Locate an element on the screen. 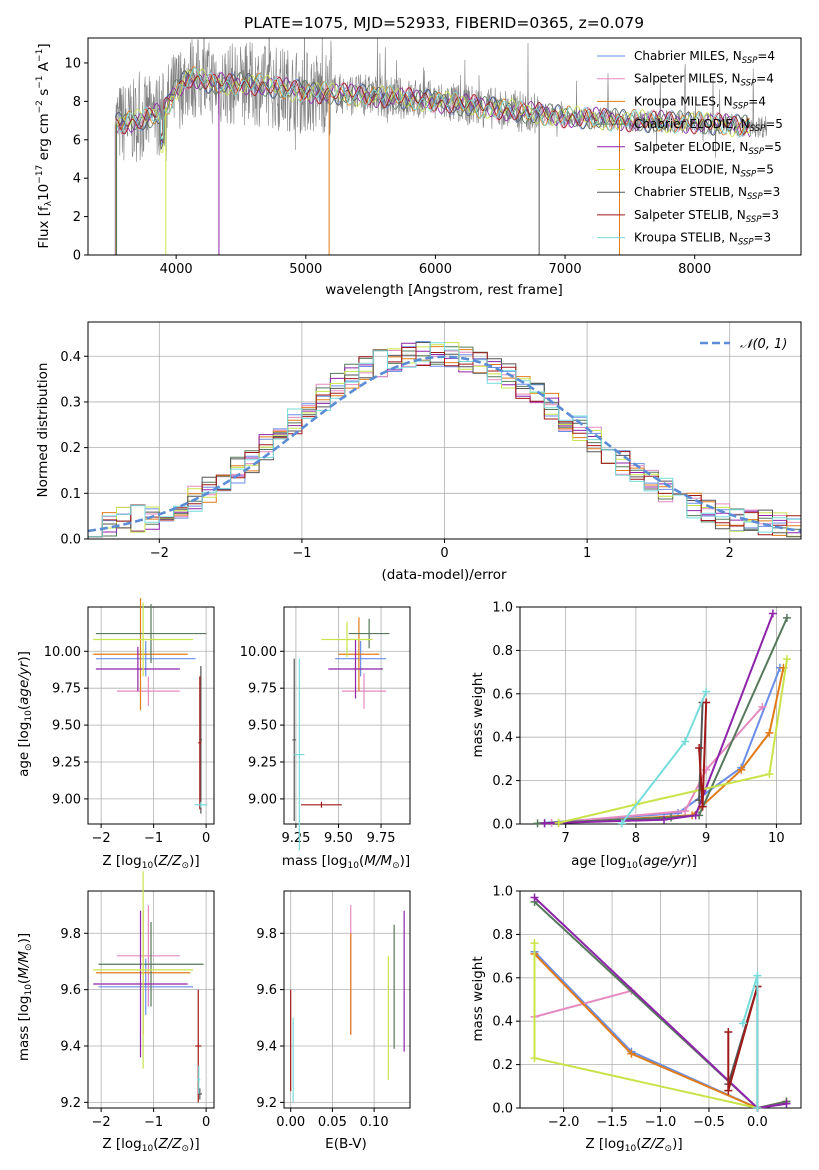  y-tick-label: 4 is located at coordinates (77, 179).